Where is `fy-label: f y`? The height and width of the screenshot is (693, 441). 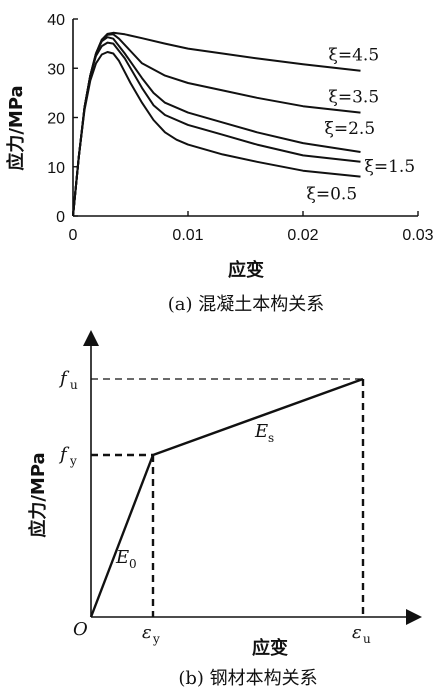
fy-label: f y is located at coordinates (67, 456).